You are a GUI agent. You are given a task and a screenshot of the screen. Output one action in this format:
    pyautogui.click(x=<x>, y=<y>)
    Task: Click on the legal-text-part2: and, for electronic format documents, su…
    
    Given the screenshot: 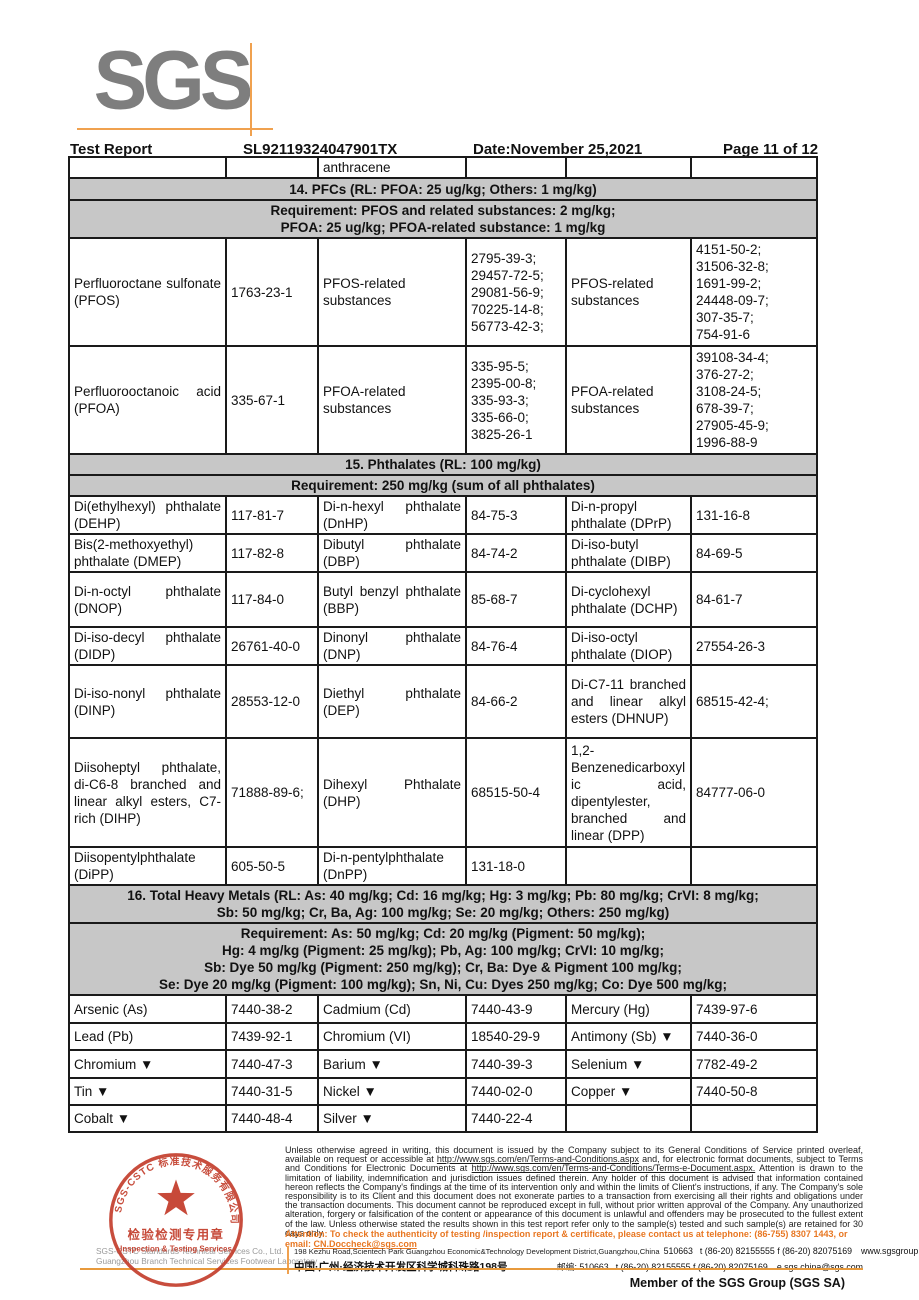 What is the action you would take?
    pyautogui.click(x=574, y=1164)
    